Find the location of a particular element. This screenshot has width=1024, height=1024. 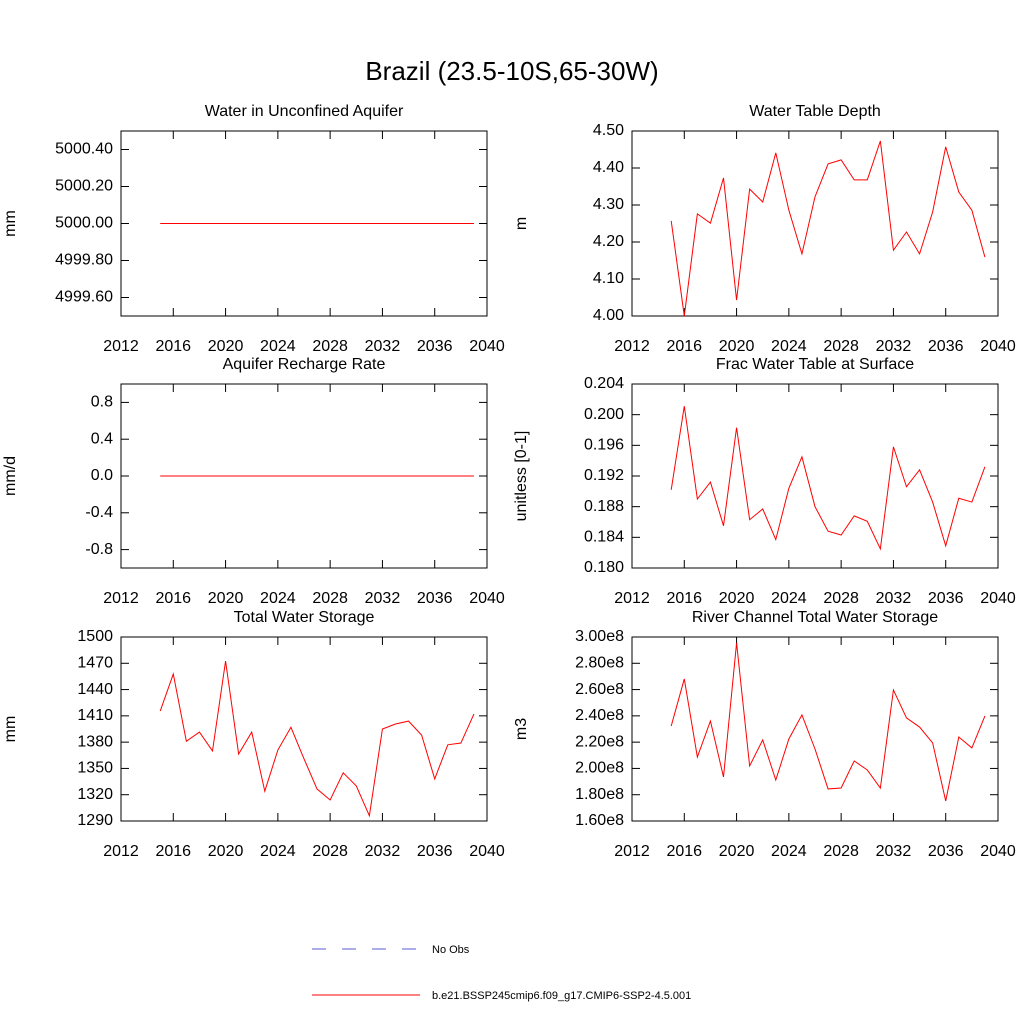

y-tick-label: 4.30 is located at coordinates (608, 204).